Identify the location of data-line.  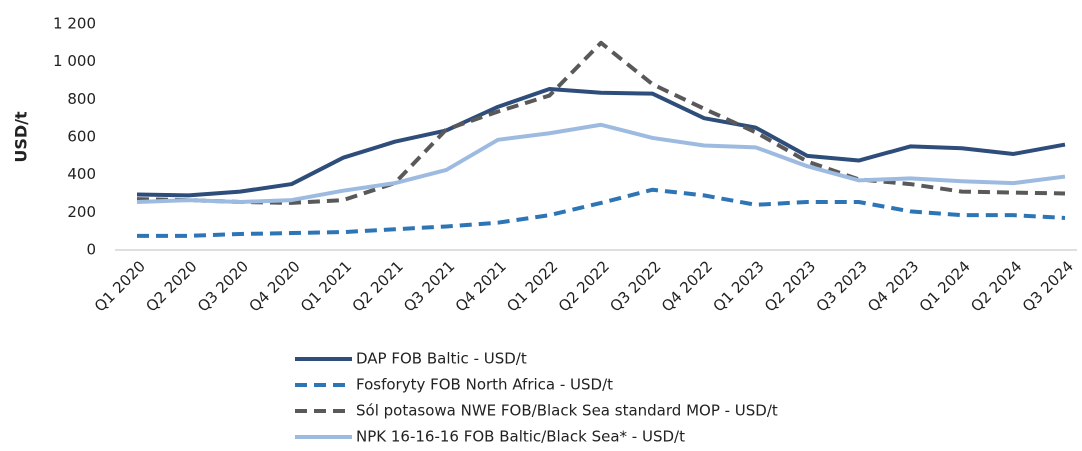
(601, 212).